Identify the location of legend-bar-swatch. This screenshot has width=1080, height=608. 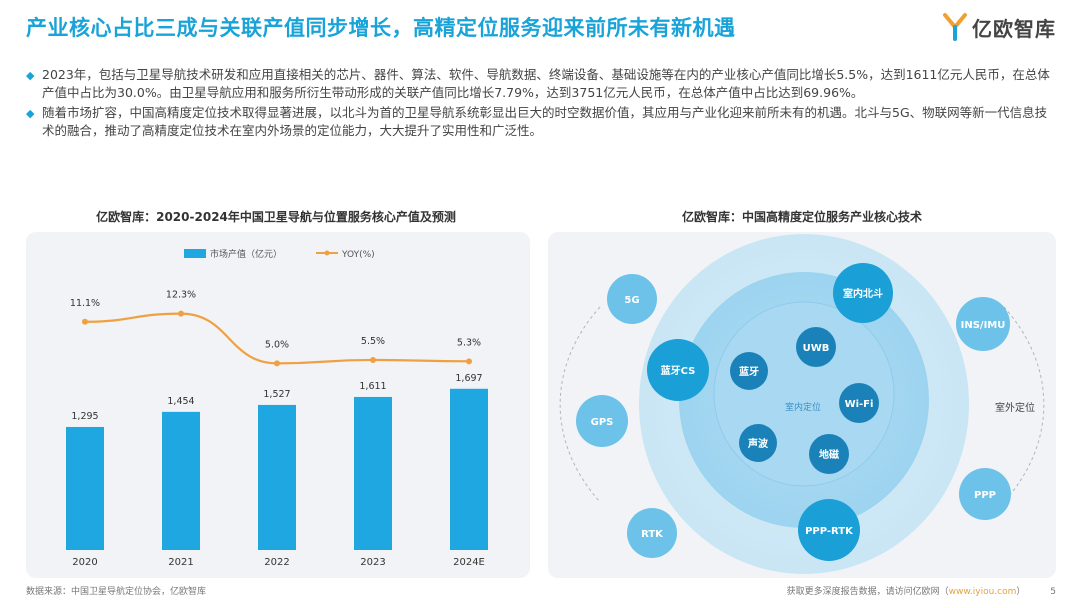
(195, 253).